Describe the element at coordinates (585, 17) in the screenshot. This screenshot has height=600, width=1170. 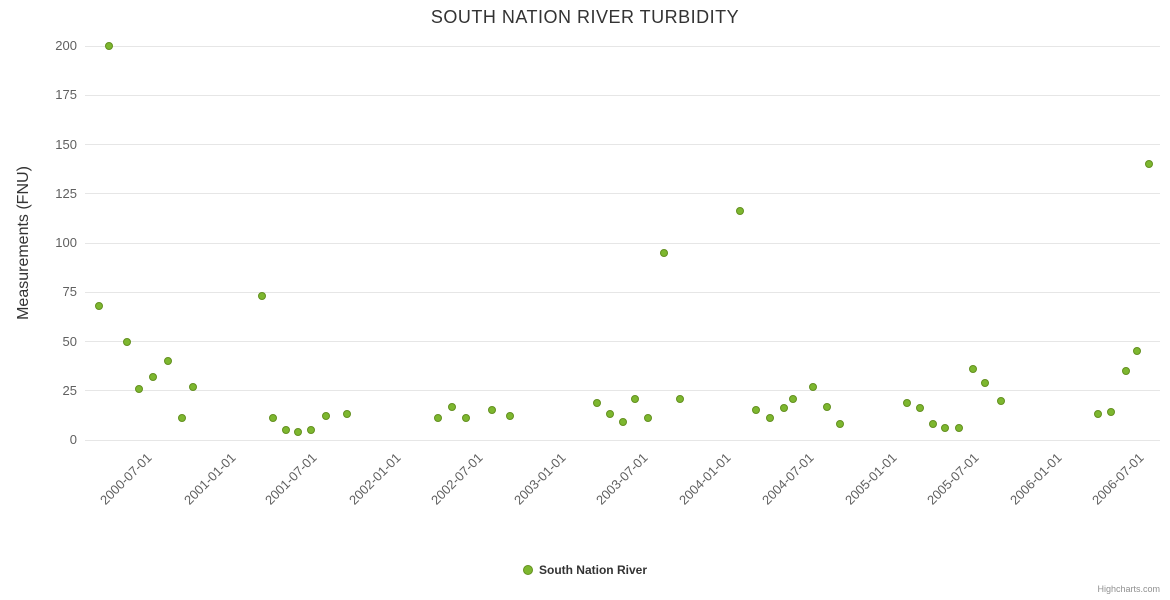
I see `chart-title: SOUTH NATION RIVER TURBIDITY` at that location.